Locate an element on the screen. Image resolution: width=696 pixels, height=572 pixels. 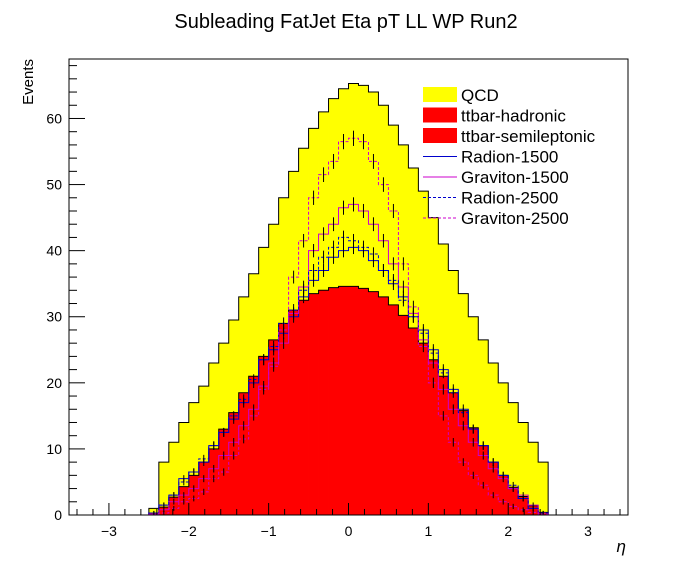
y-tick-label: 0 is located at coordinates (58, 515).